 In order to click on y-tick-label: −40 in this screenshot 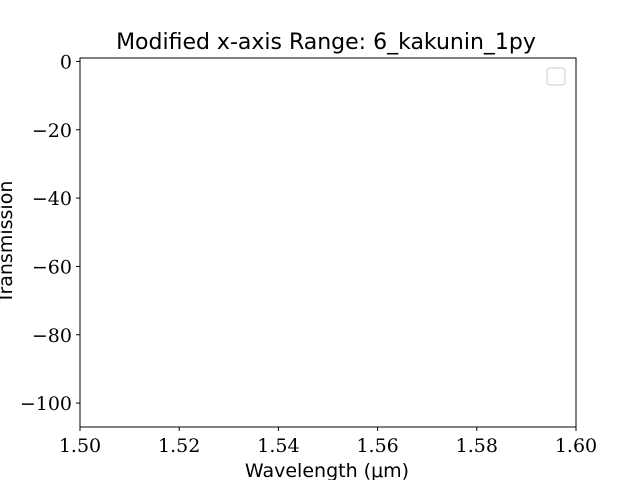, I will do `click(52, 199)`.